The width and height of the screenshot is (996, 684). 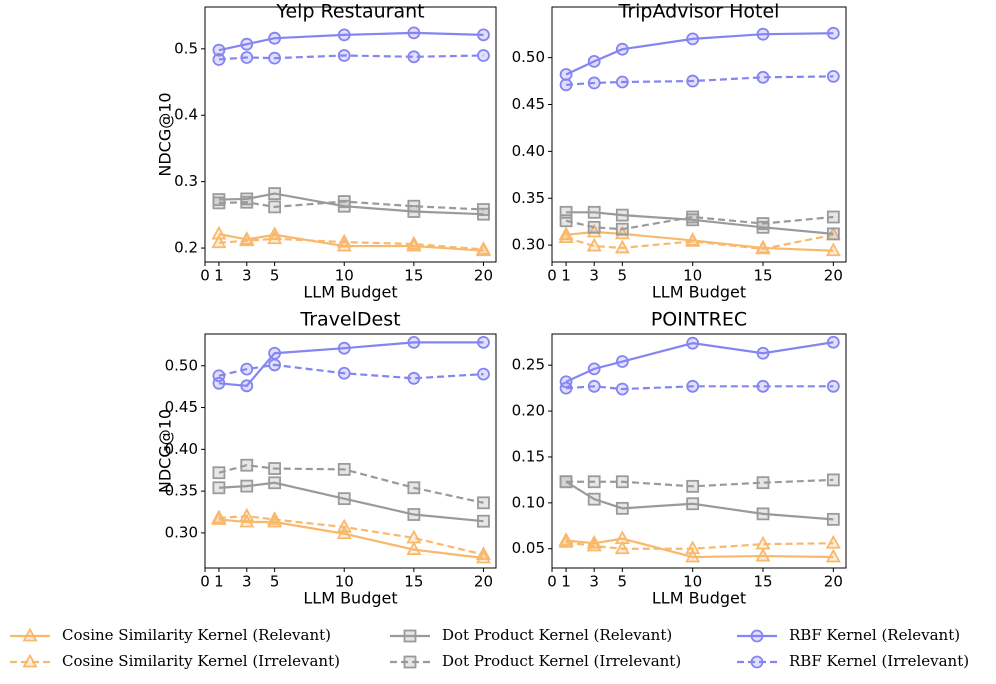 What do you see at coordinates (699, 320) in the screenshot?
I see `chart-title: POINTREC` at bounding box center [699, 320].